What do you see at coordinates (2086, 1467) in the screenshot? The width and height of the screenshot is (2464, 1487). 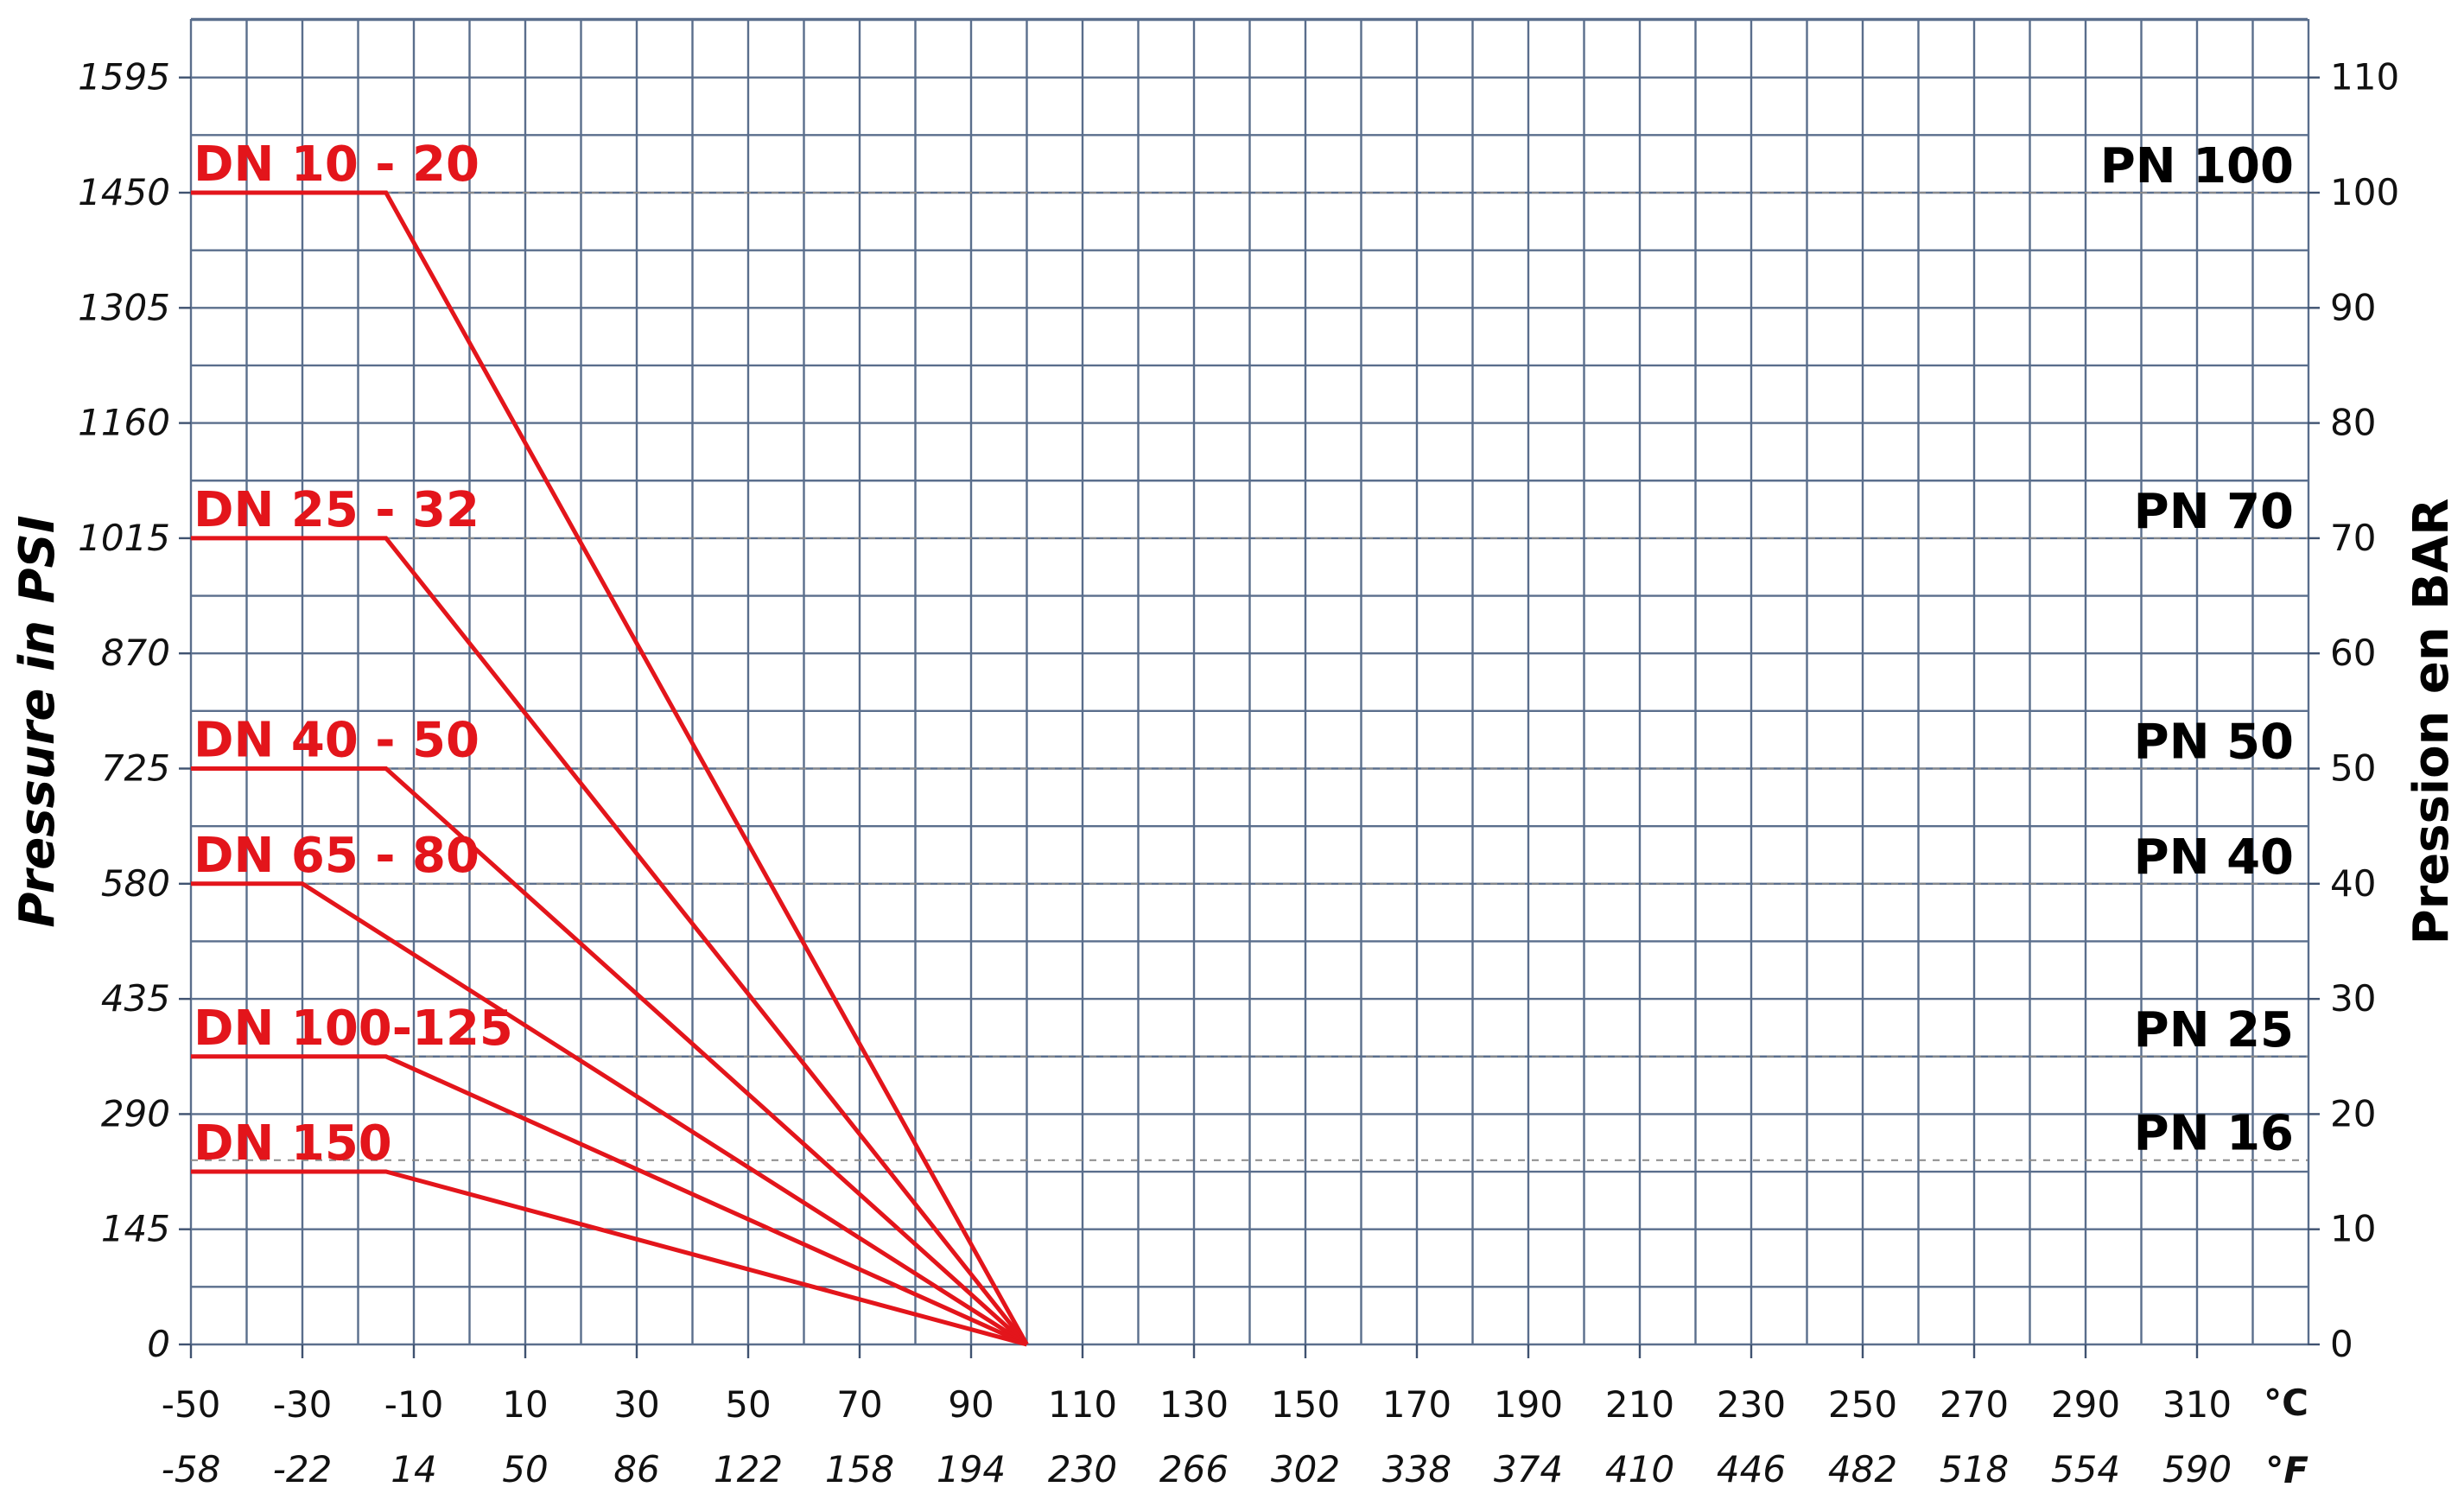 I see `x-tick-label-fahrenheit: 554` at bounding box center [2086, 1467].